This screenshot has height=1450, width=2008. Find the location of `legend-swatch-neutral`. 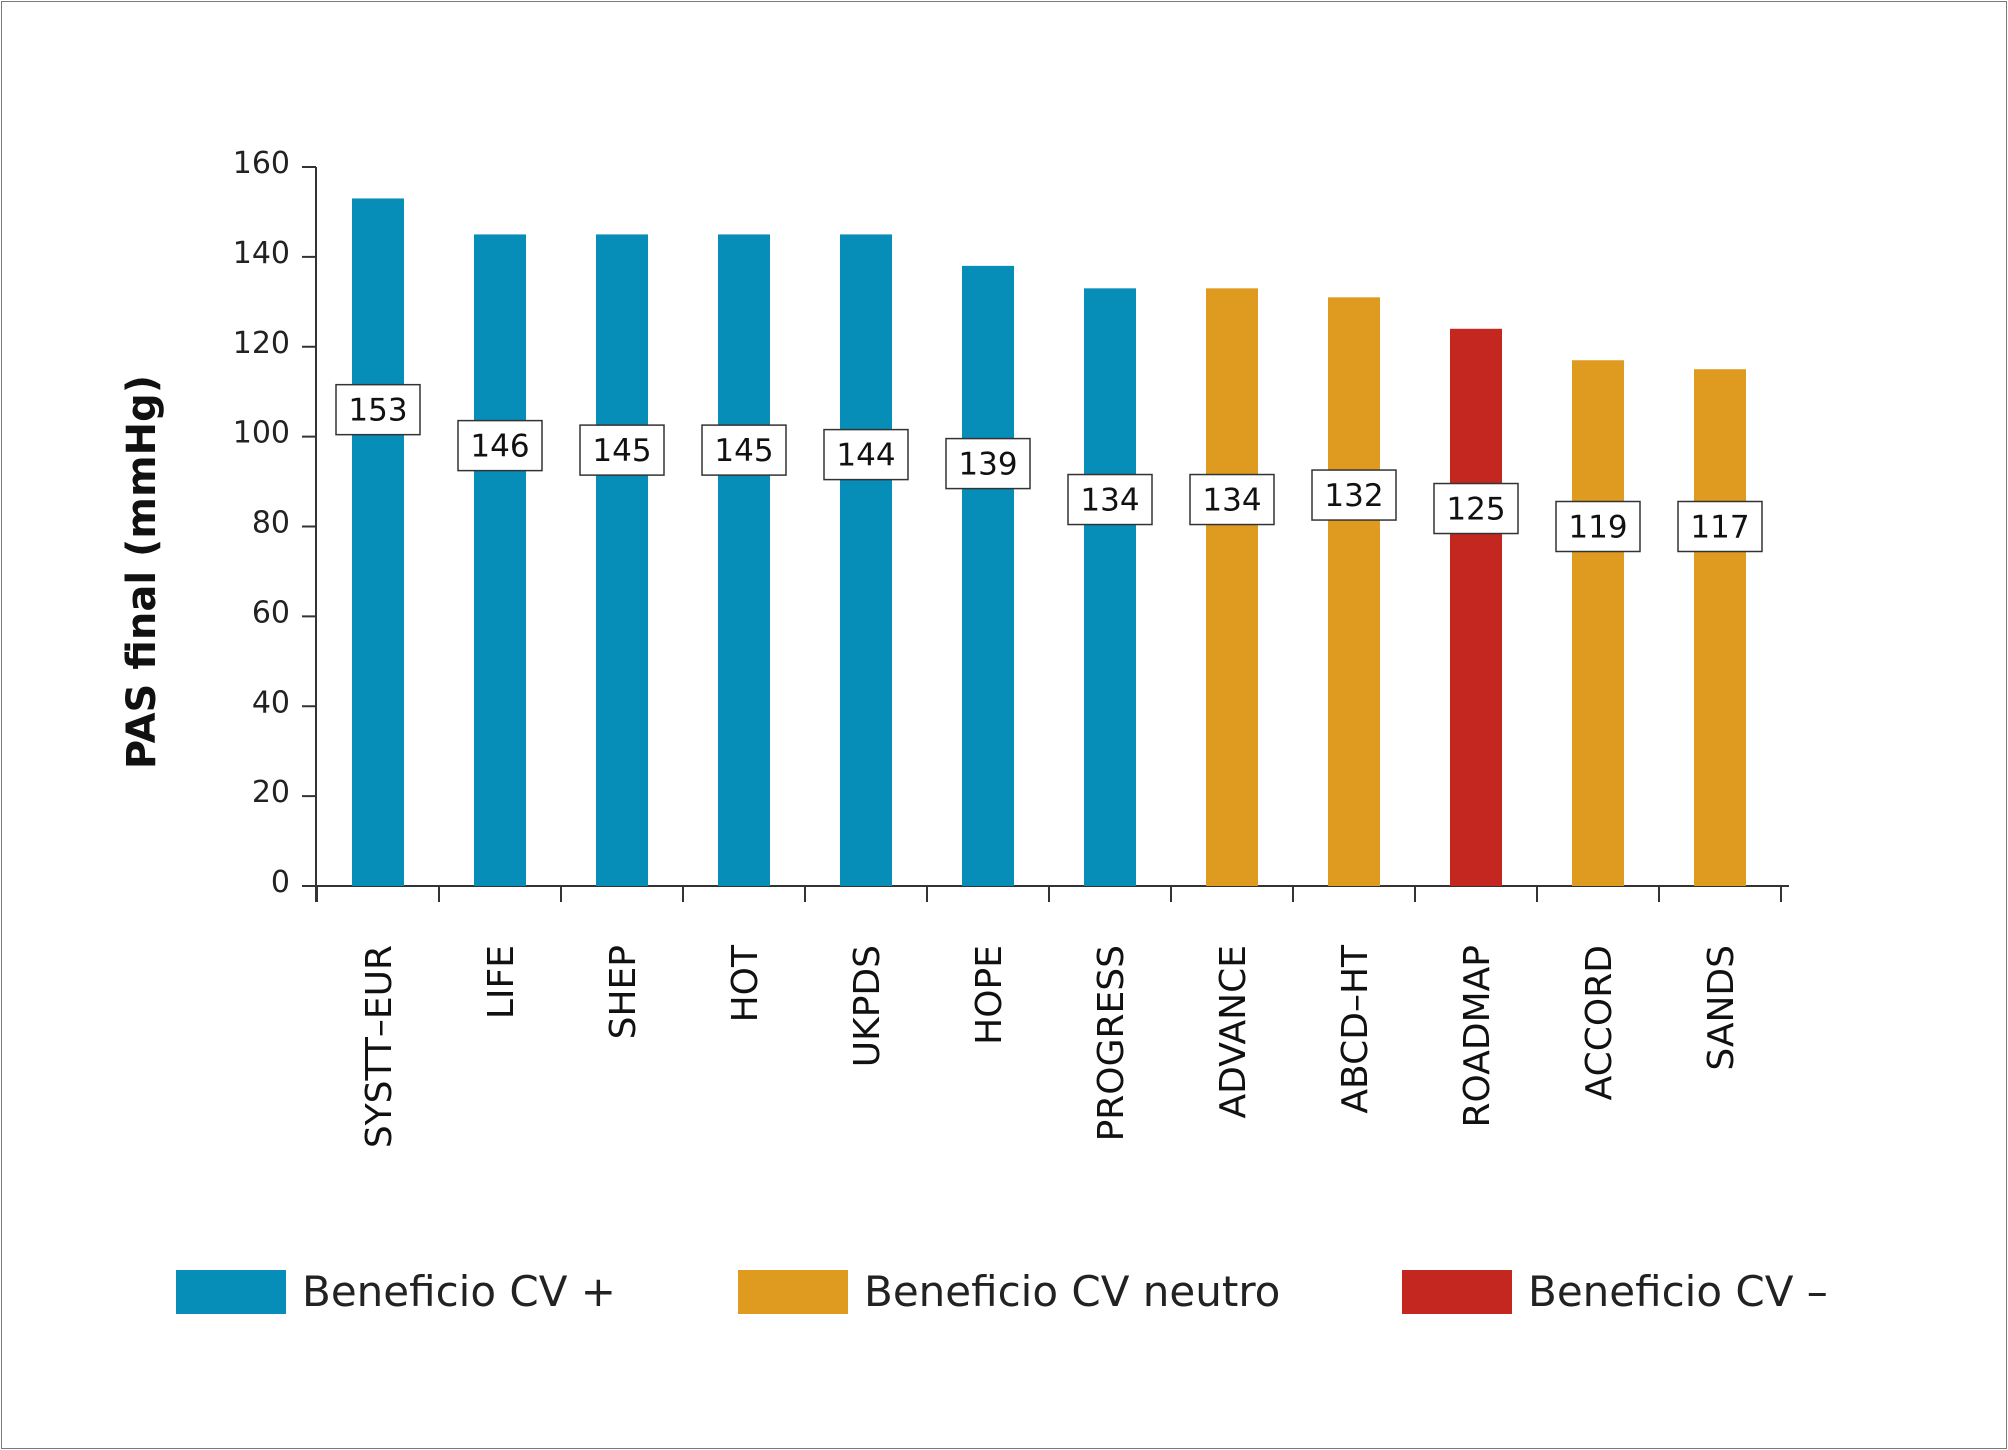

legend-swatch-neutral is located at coordinates (793, 1292).